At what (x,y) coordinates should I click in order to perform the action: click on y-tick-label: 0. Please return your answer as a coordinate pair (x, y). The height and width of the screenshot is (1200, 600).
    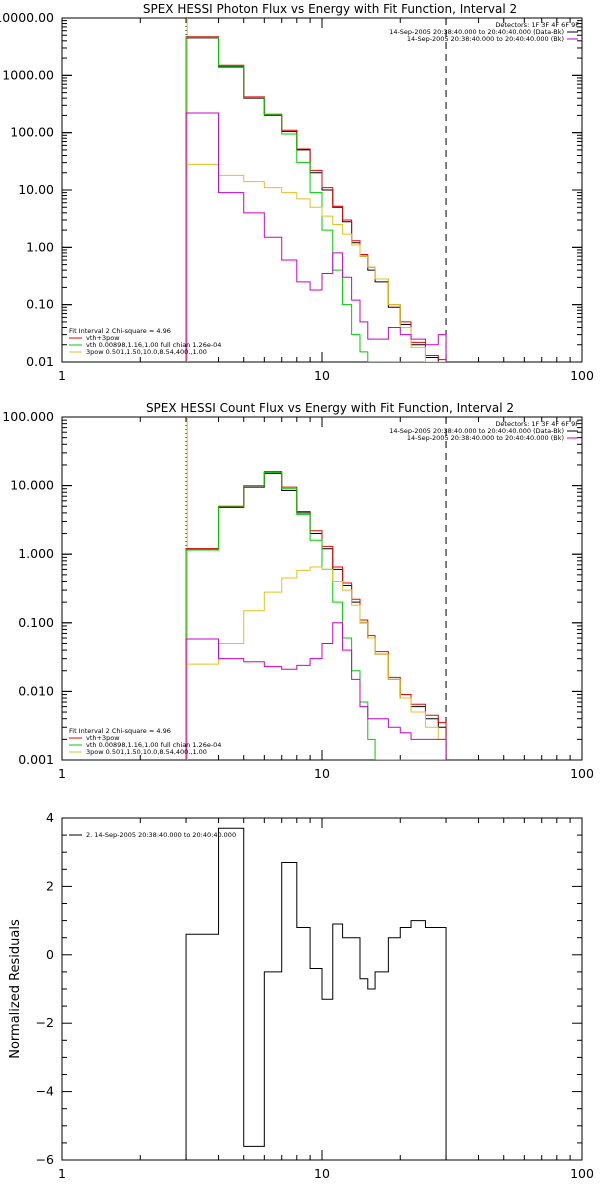
    Looking at the image, I should click on (50, 954).